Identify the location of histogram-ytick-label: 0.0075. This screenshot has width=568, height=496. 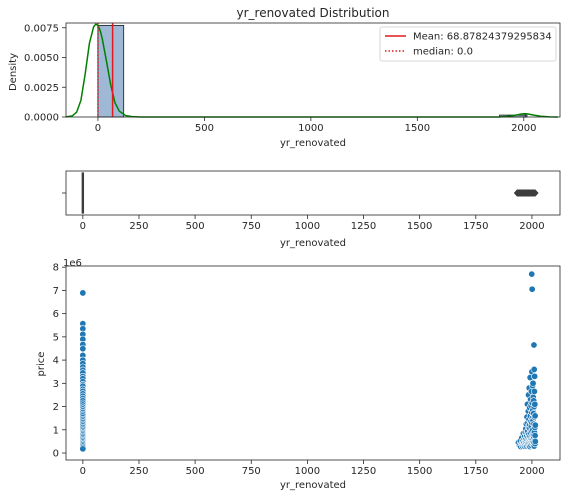
(41, 28).